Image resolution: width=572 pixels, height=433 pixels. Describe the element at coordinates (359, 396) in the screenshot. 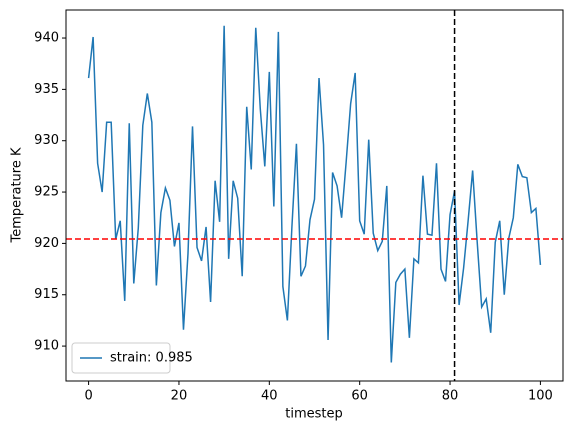

I see `x-tick-label: 60` at that location.